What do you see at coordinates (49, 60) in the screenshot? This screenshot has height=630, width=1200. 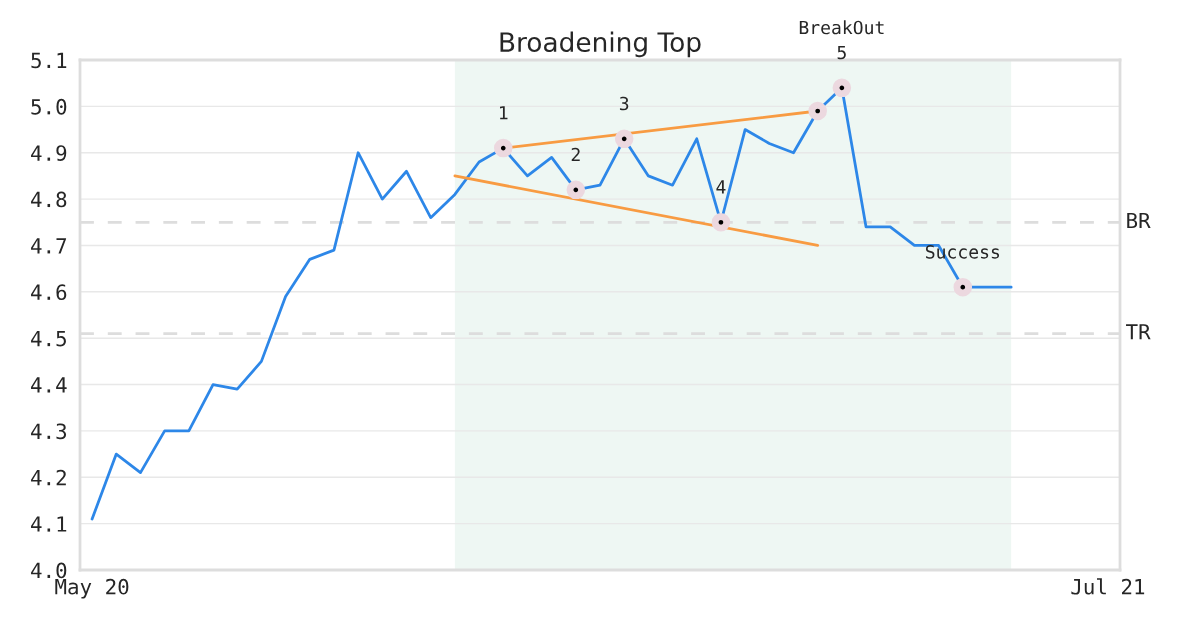 I see `y-tick-label: 5.1` at bounding box center [49, 60].